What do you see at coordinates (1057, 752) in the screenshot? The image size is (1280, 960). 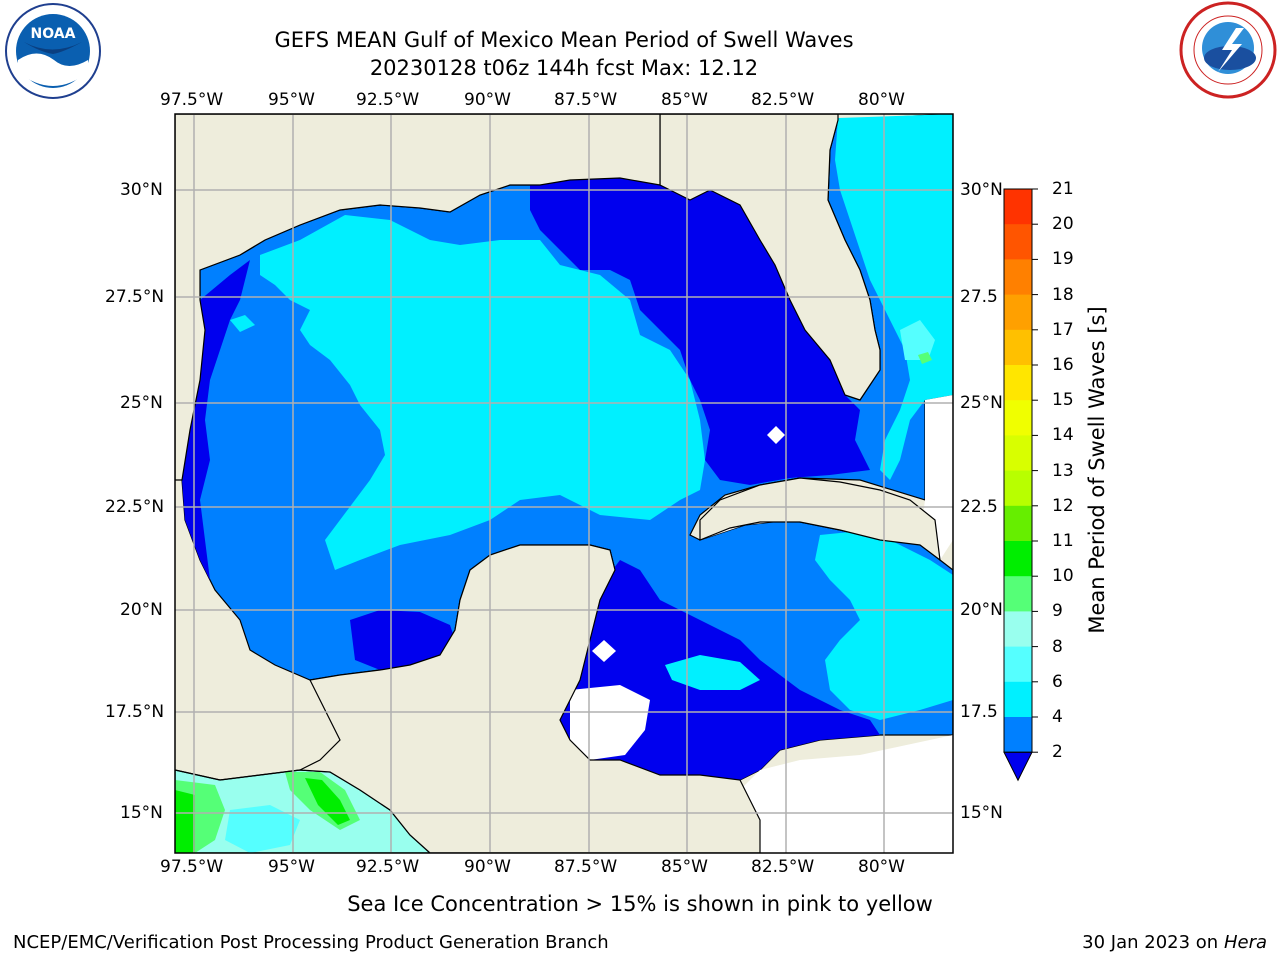 I see `colorbar-tick-label: 2` at bounding box center [1057, 752].